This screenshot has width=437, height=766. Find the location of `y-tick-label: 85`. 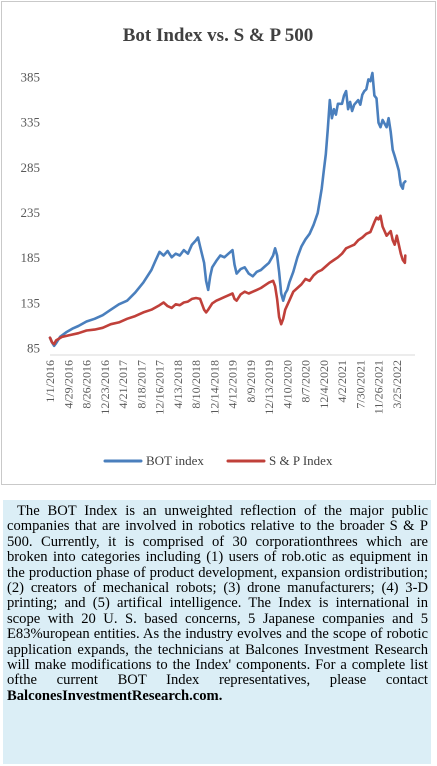

y-tick-label: 85 is located at coordinates (33, 348).